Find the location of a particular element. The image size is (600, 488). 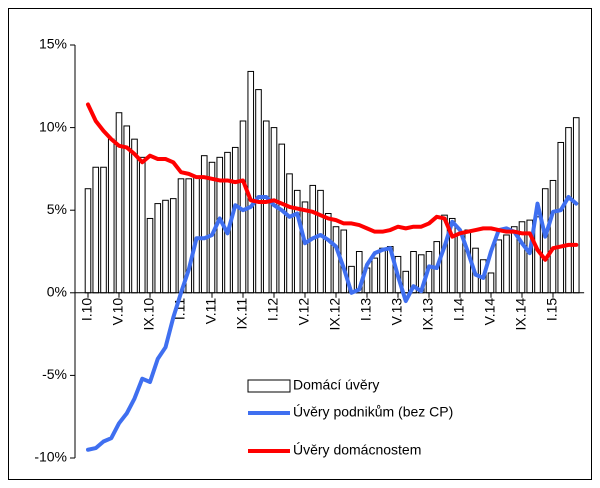

legend-label: Úvěry domácnostem is located at coordinates (357, 450).